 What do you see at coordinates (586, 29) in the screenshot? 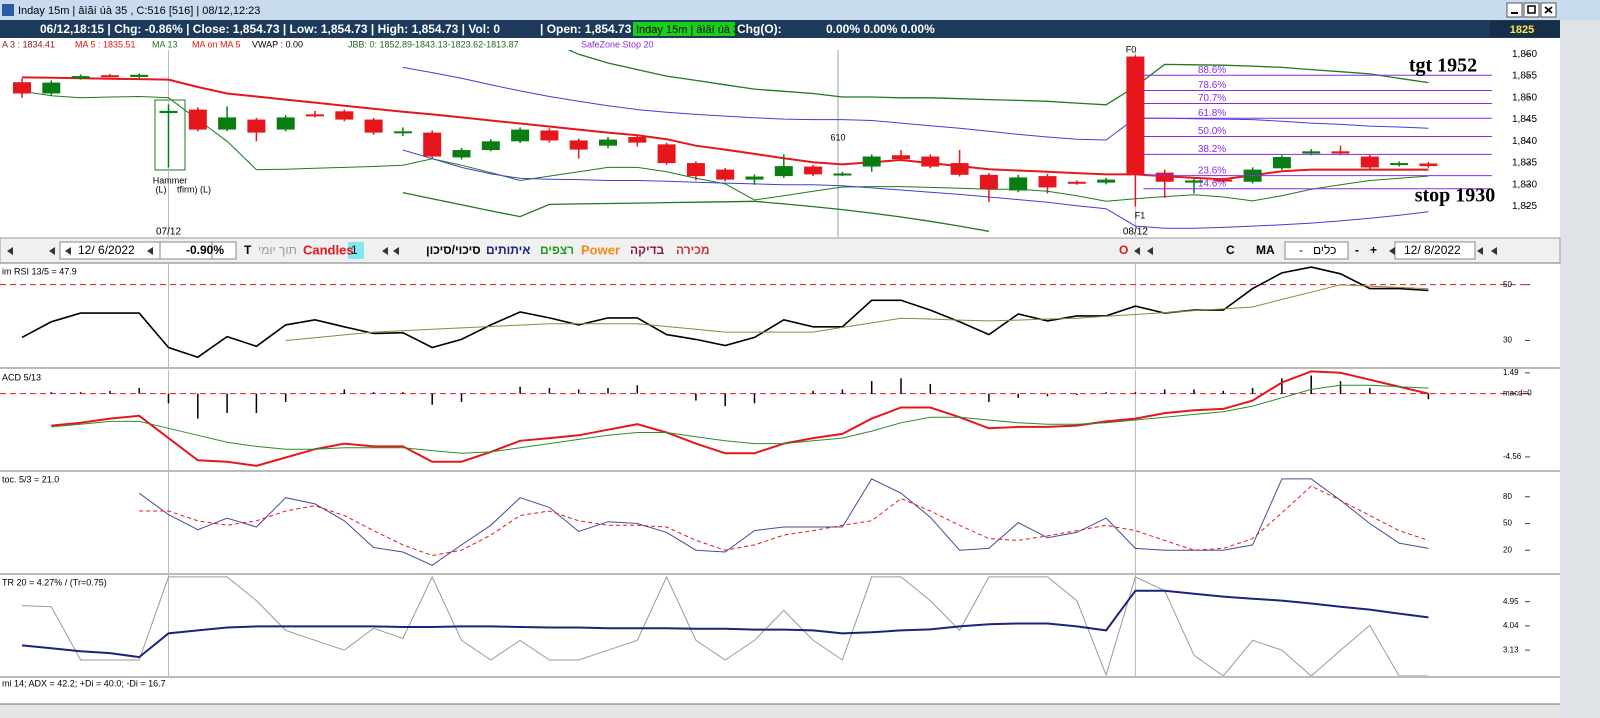
I see `info-open: | Open: 1,854.73` at bounding box center [586, 29].